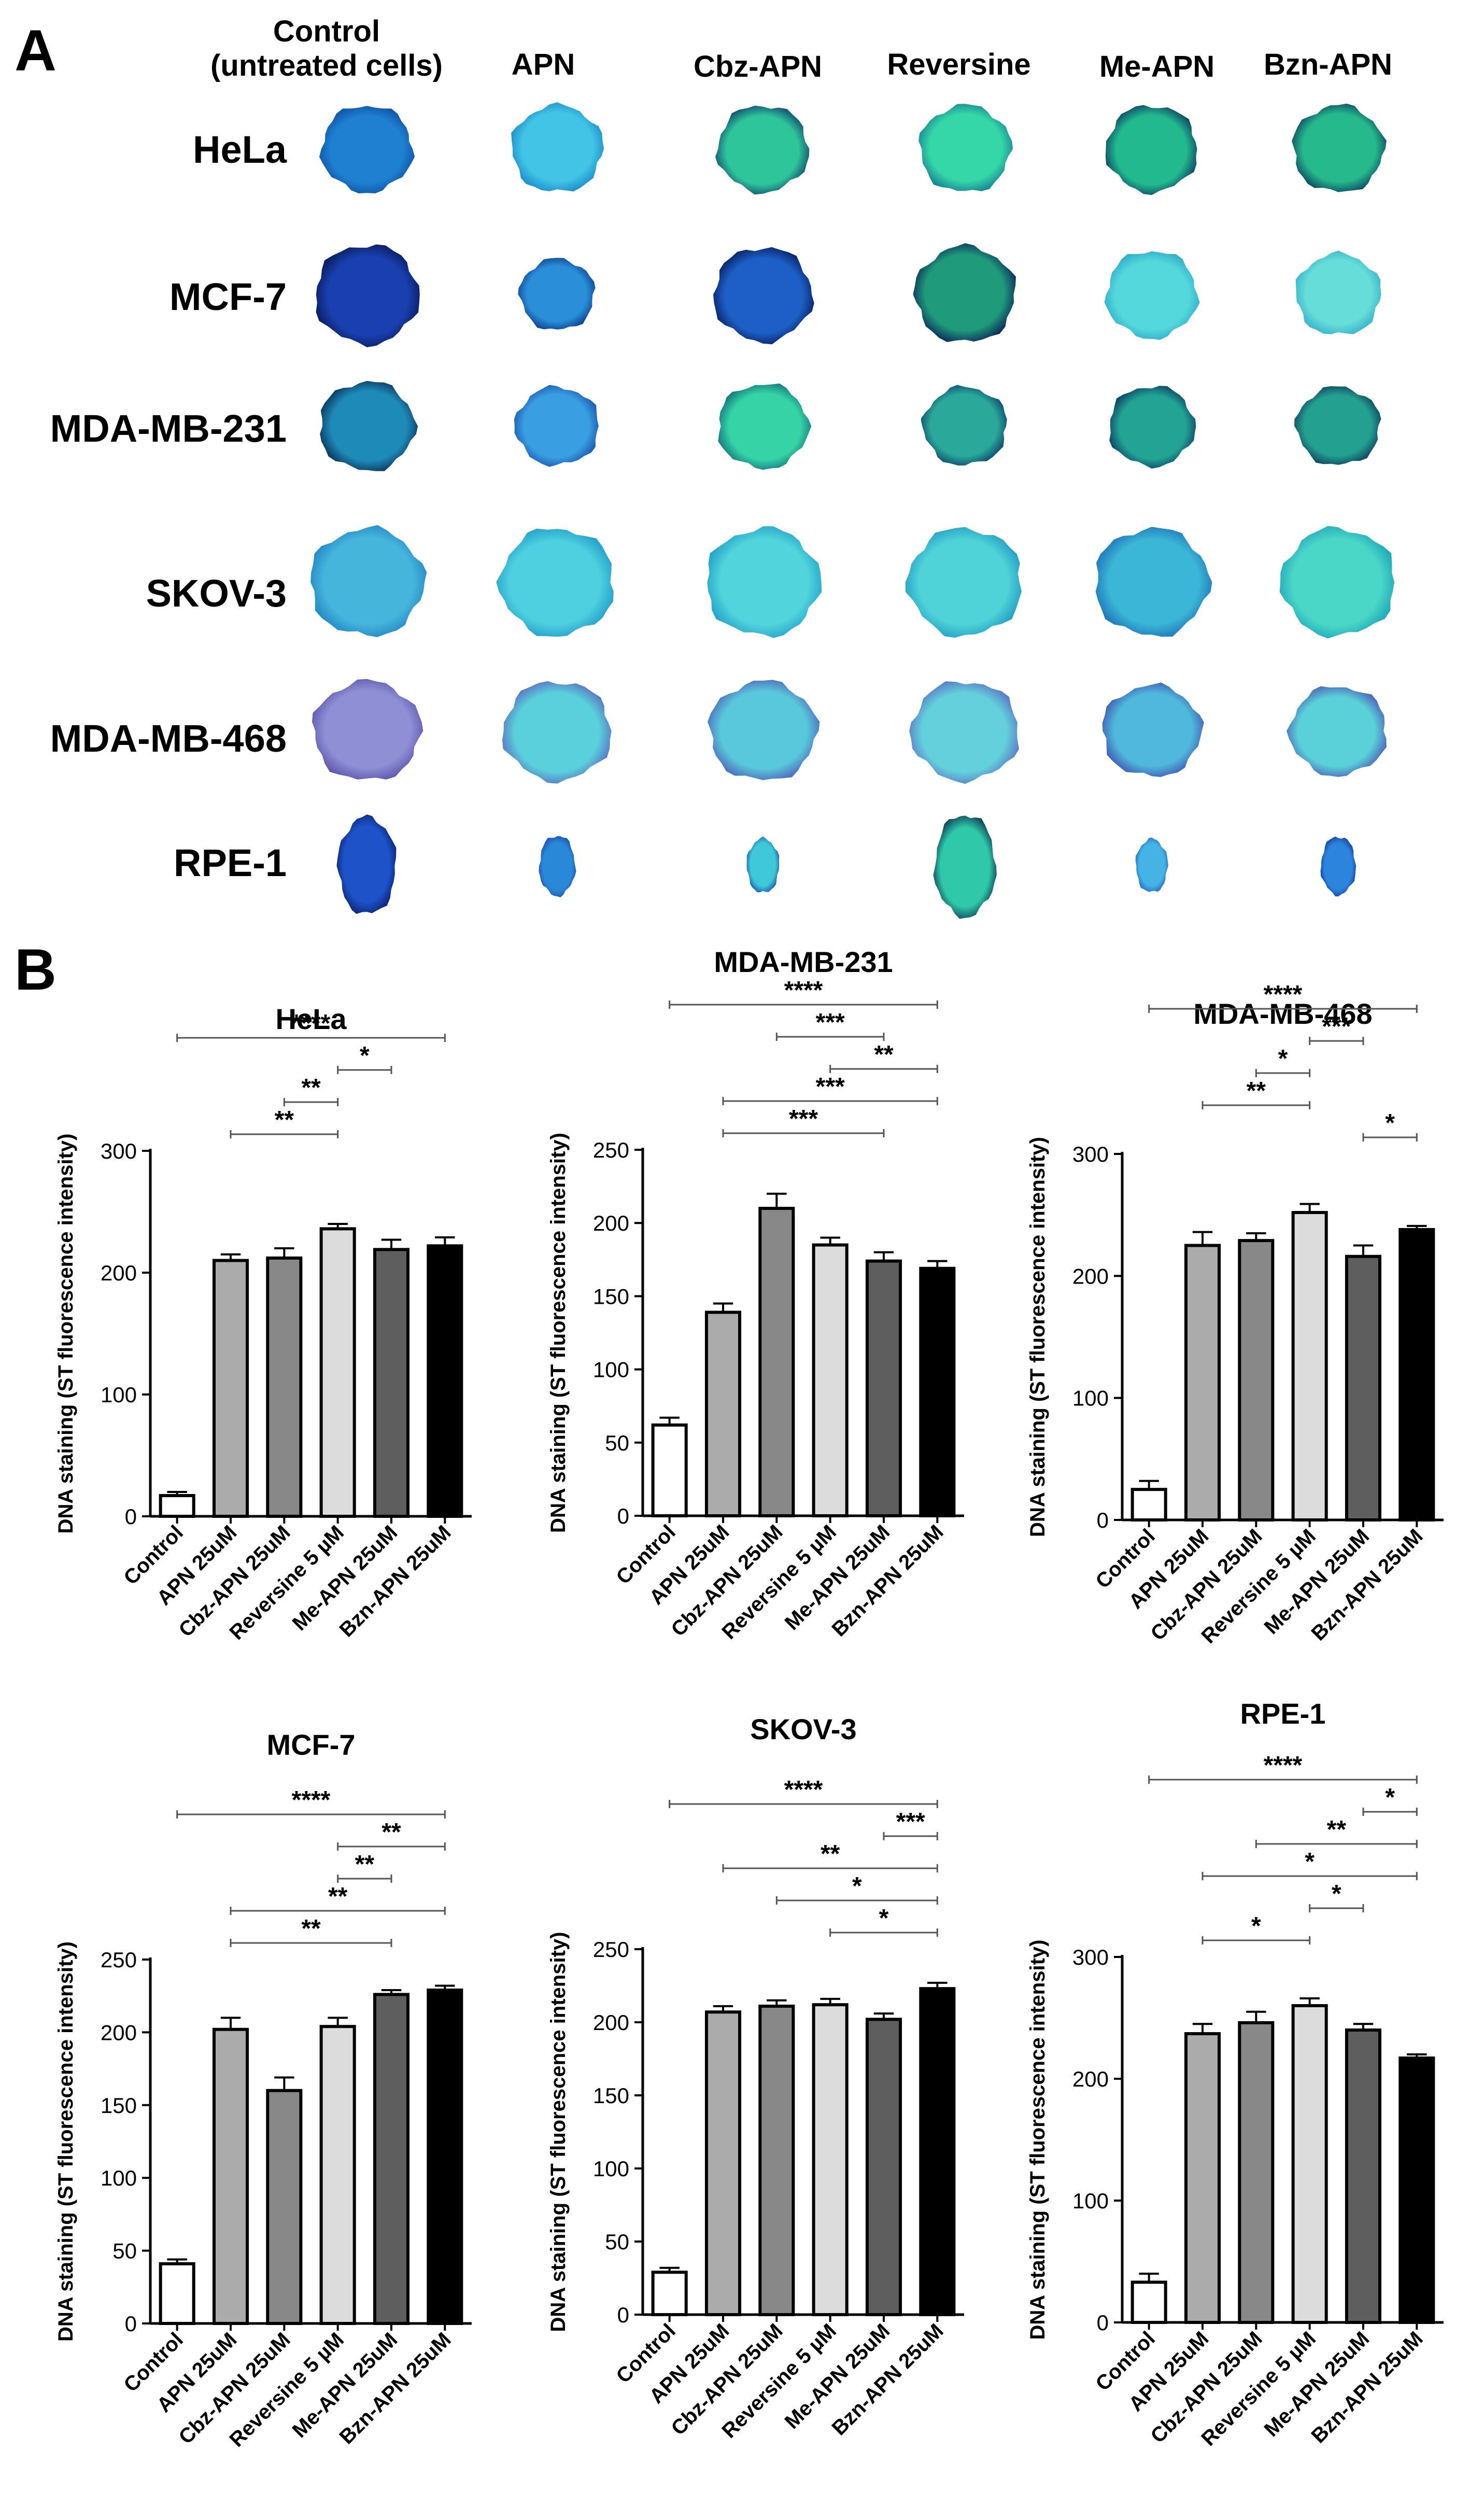 The width and height of the screenshot is (1484, 2494). I want to click on col-header-apn: APN, so click(543, 64).